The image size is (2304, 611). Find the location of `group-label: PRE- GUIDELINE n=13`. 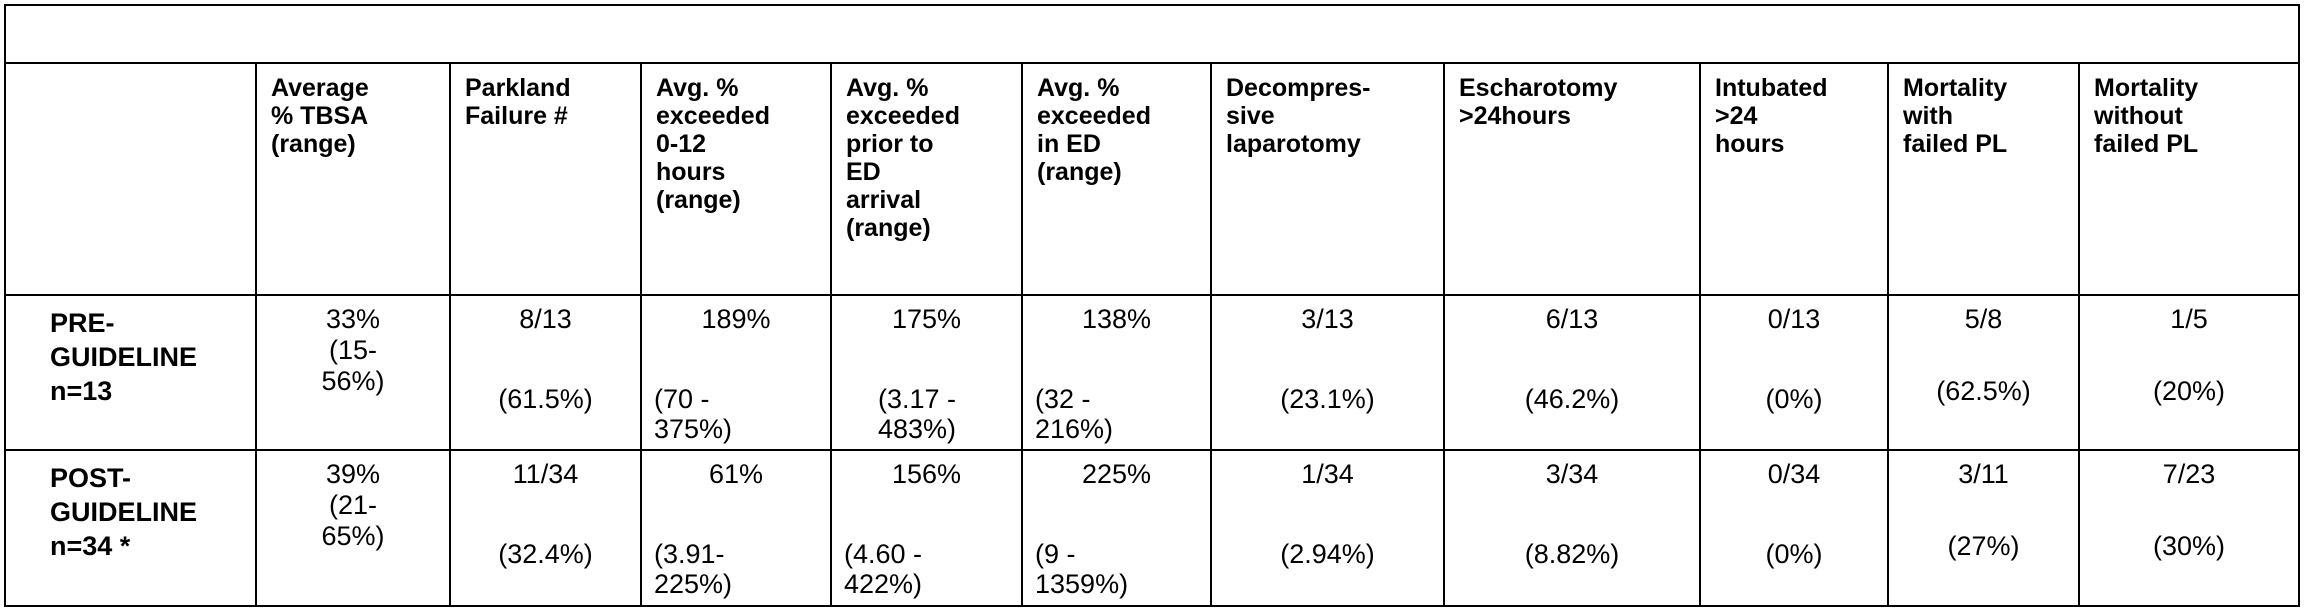

group-label: PRE- GUIDELINE n=13 is located at coordinates (124, 357).